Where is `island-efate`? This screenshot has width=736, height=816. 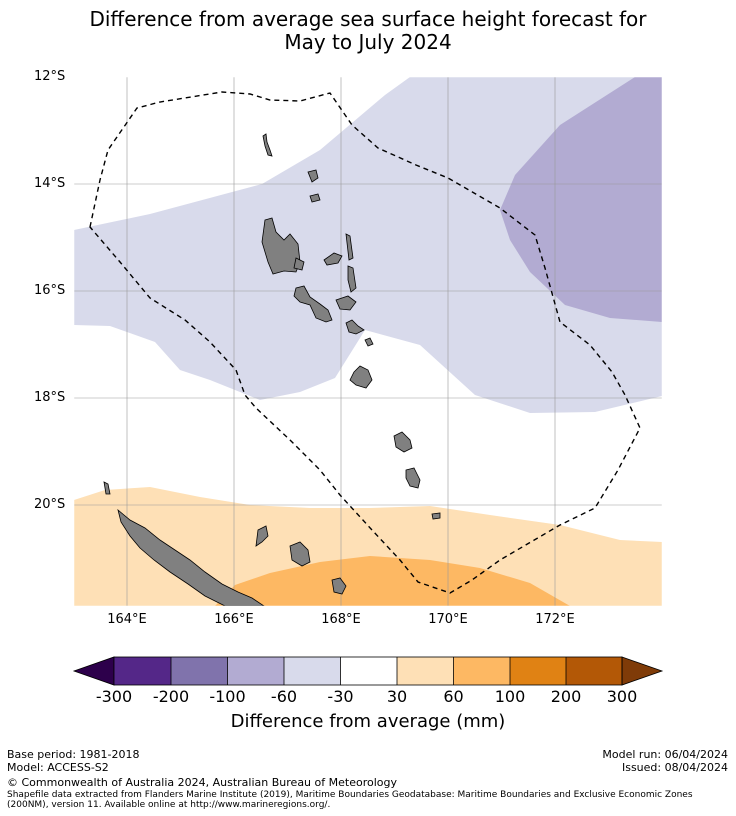
island-efate is located at coordinates (361, 377).